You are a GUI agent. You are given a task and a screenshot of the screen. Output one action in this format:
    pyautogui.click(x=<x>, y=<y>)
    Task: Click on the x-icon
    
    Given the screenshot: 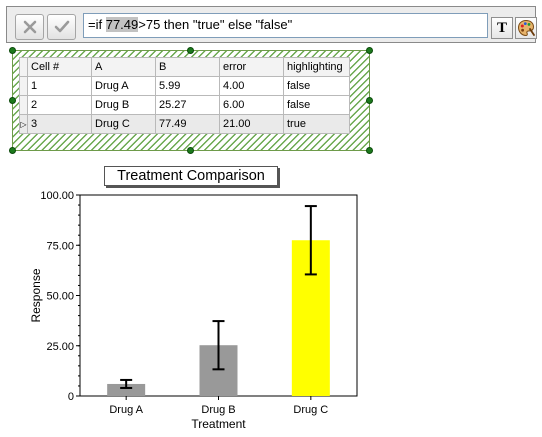 What is the action you would take?
    pyautogui.click(x=29, y=27)
    